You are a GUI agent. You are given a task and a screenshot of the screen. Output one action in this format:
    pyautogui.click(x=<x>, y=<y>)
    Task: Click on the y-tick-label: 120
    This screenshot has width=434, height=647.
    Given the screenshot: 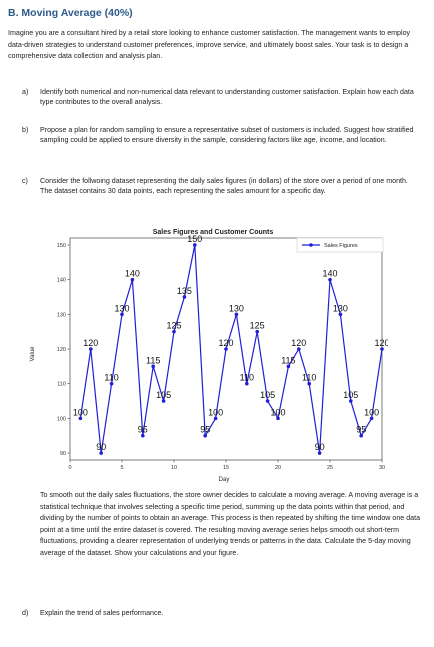 What is the action you would take?
    pyautogui.click(x=61, y=350)
    